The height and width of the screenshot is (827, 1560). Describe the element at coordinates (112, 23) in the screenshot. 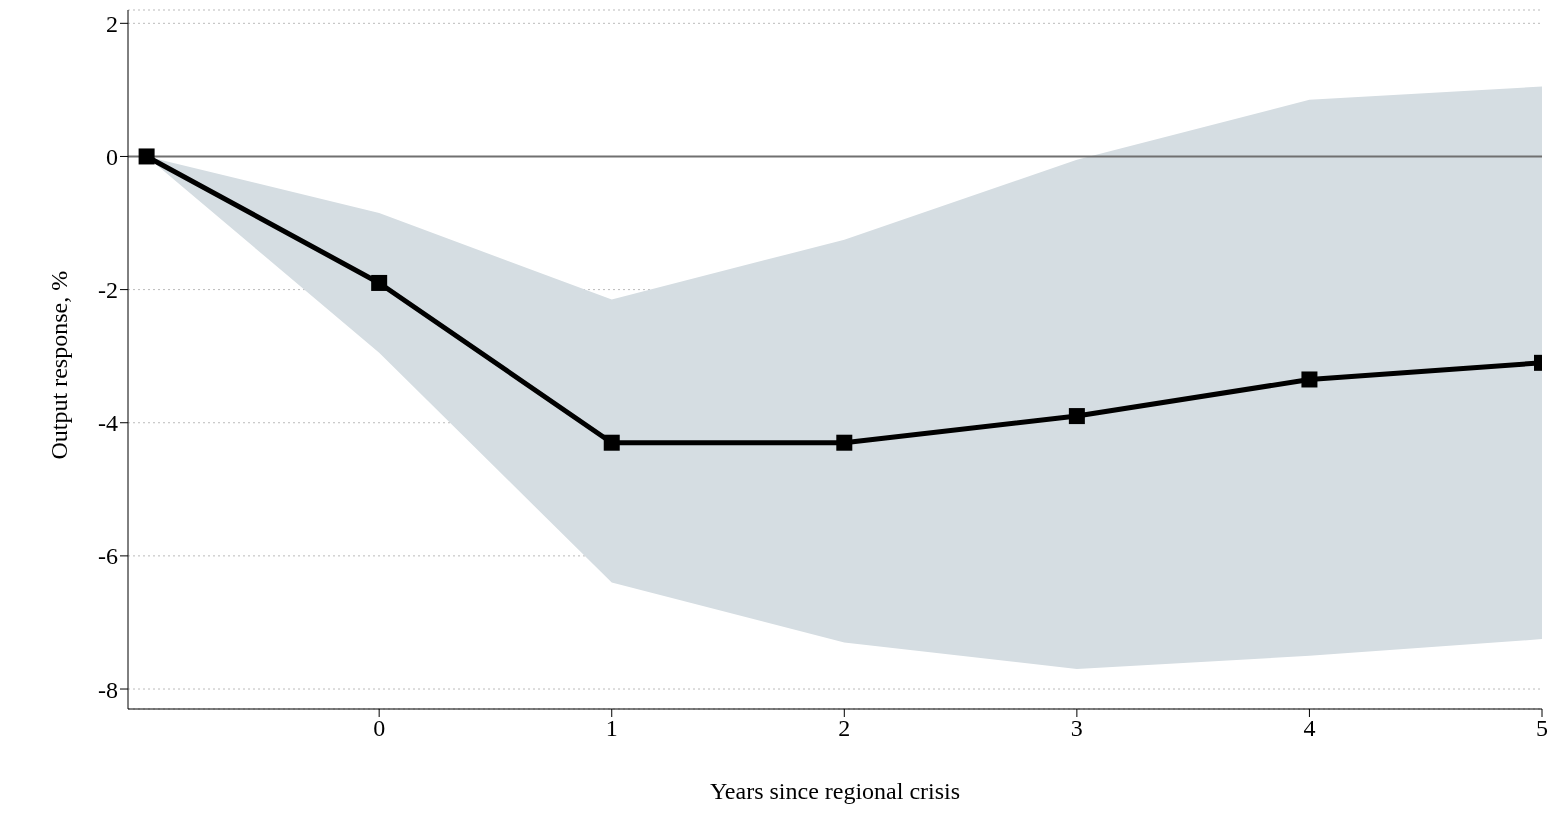

I see `y-tick-label: 2` at that location.